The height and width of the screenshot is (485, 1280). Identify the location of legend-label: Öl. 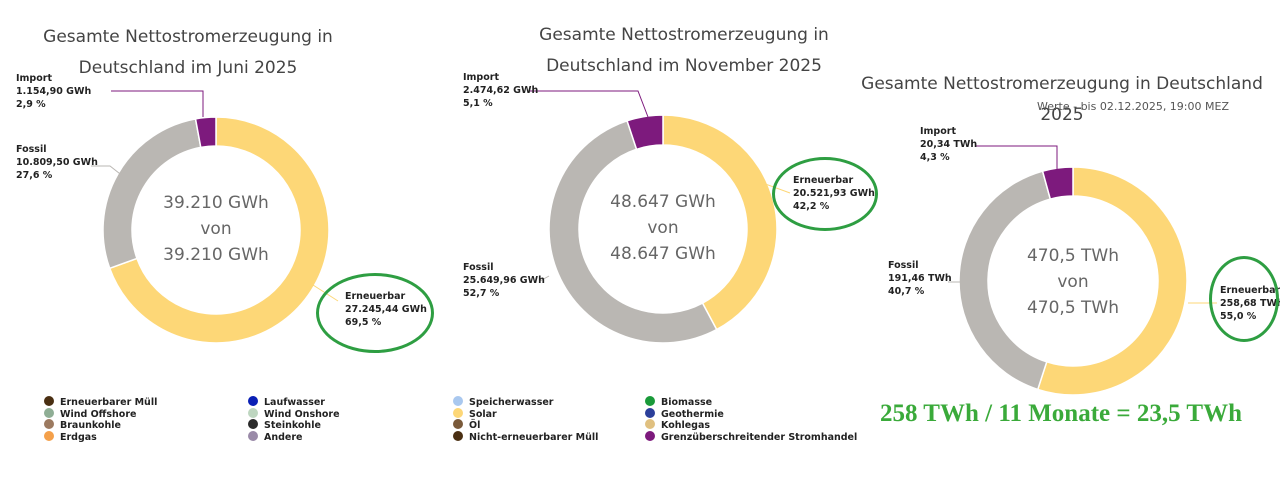
(475, 425).